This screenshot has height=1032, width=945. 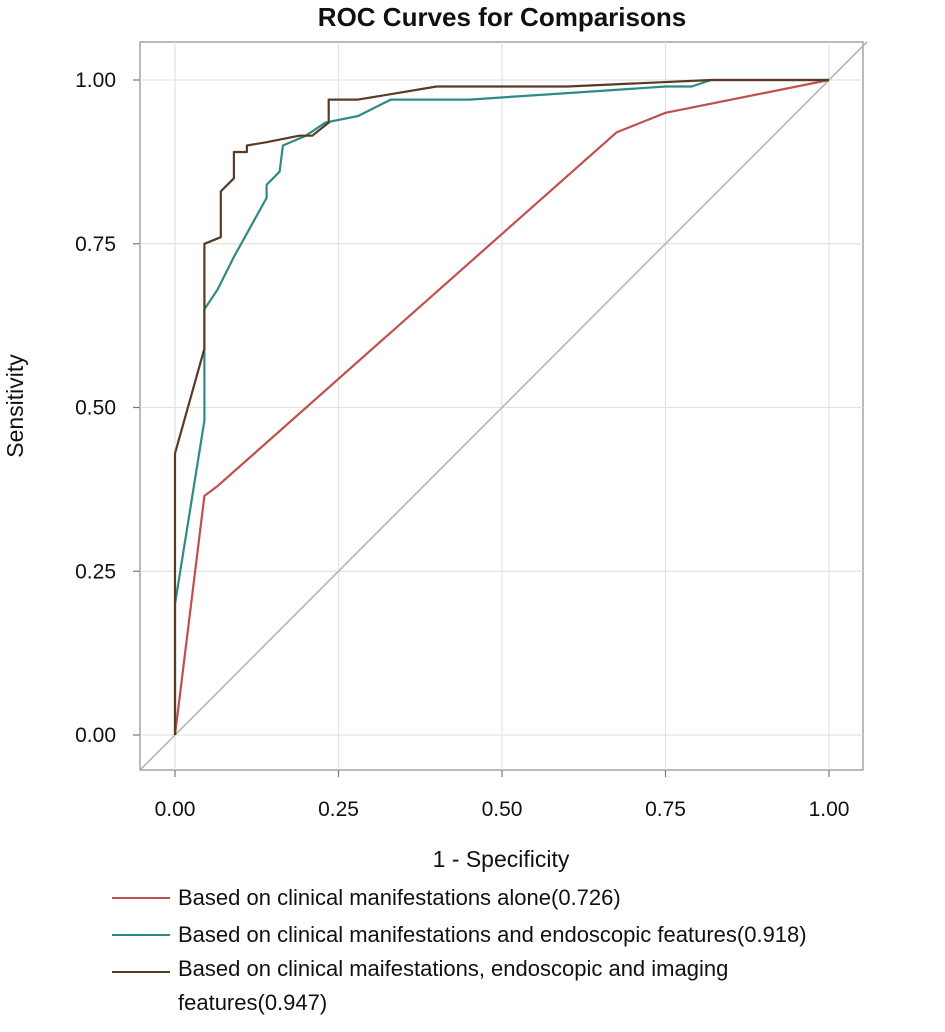 What do you see at coordinates (95, 571) in the screenshot?
I see `y-tick-label: 0.25` at bounding box center [95, 571].